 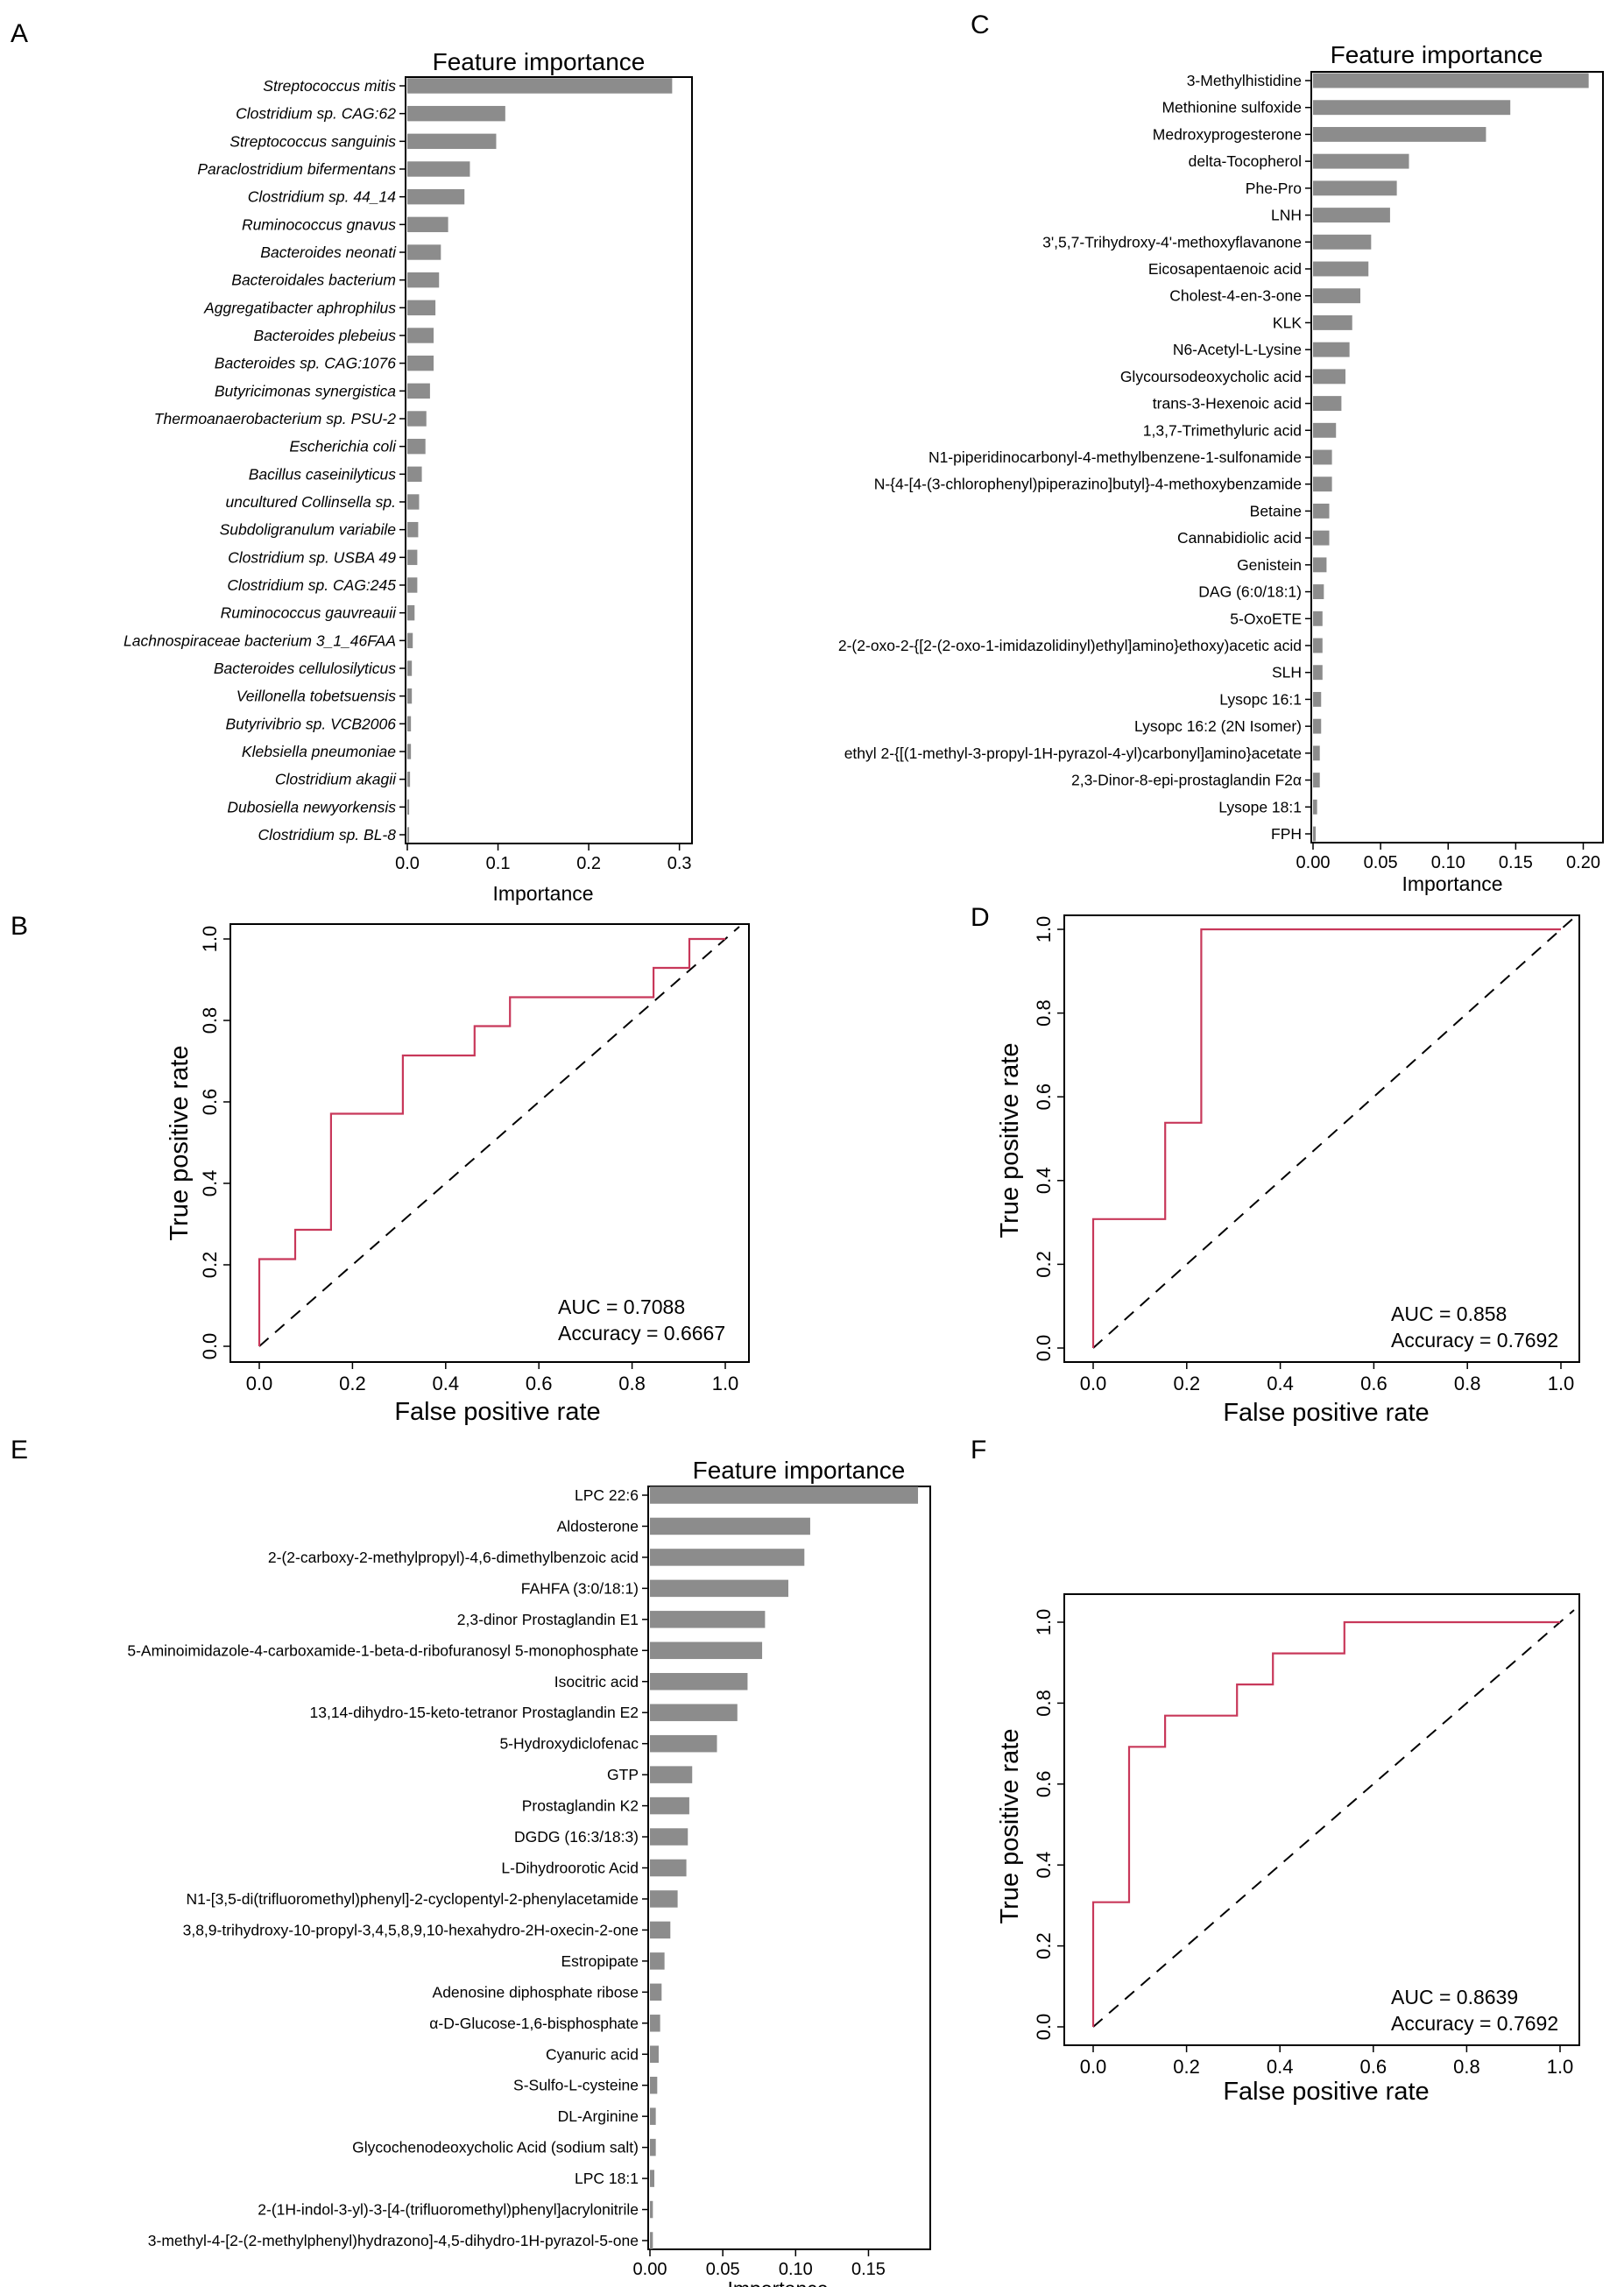 I want to click on y-tick-label: LPC 22:6, so click(x=607, y=1495).